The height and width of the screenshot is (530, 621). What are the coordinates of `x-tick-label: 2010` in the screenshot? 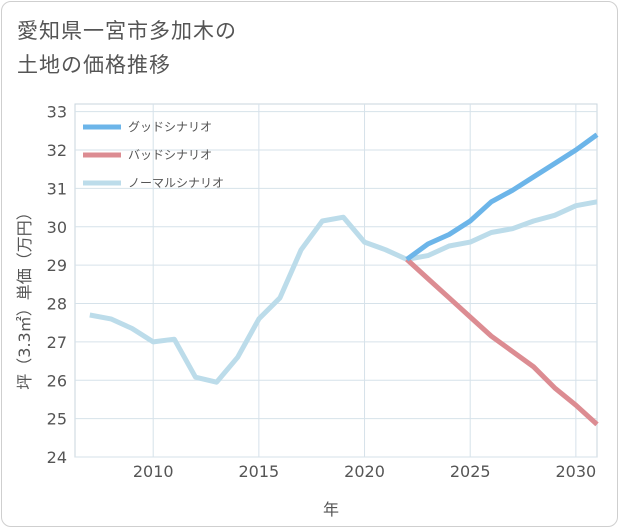 It's located at (153, 471).